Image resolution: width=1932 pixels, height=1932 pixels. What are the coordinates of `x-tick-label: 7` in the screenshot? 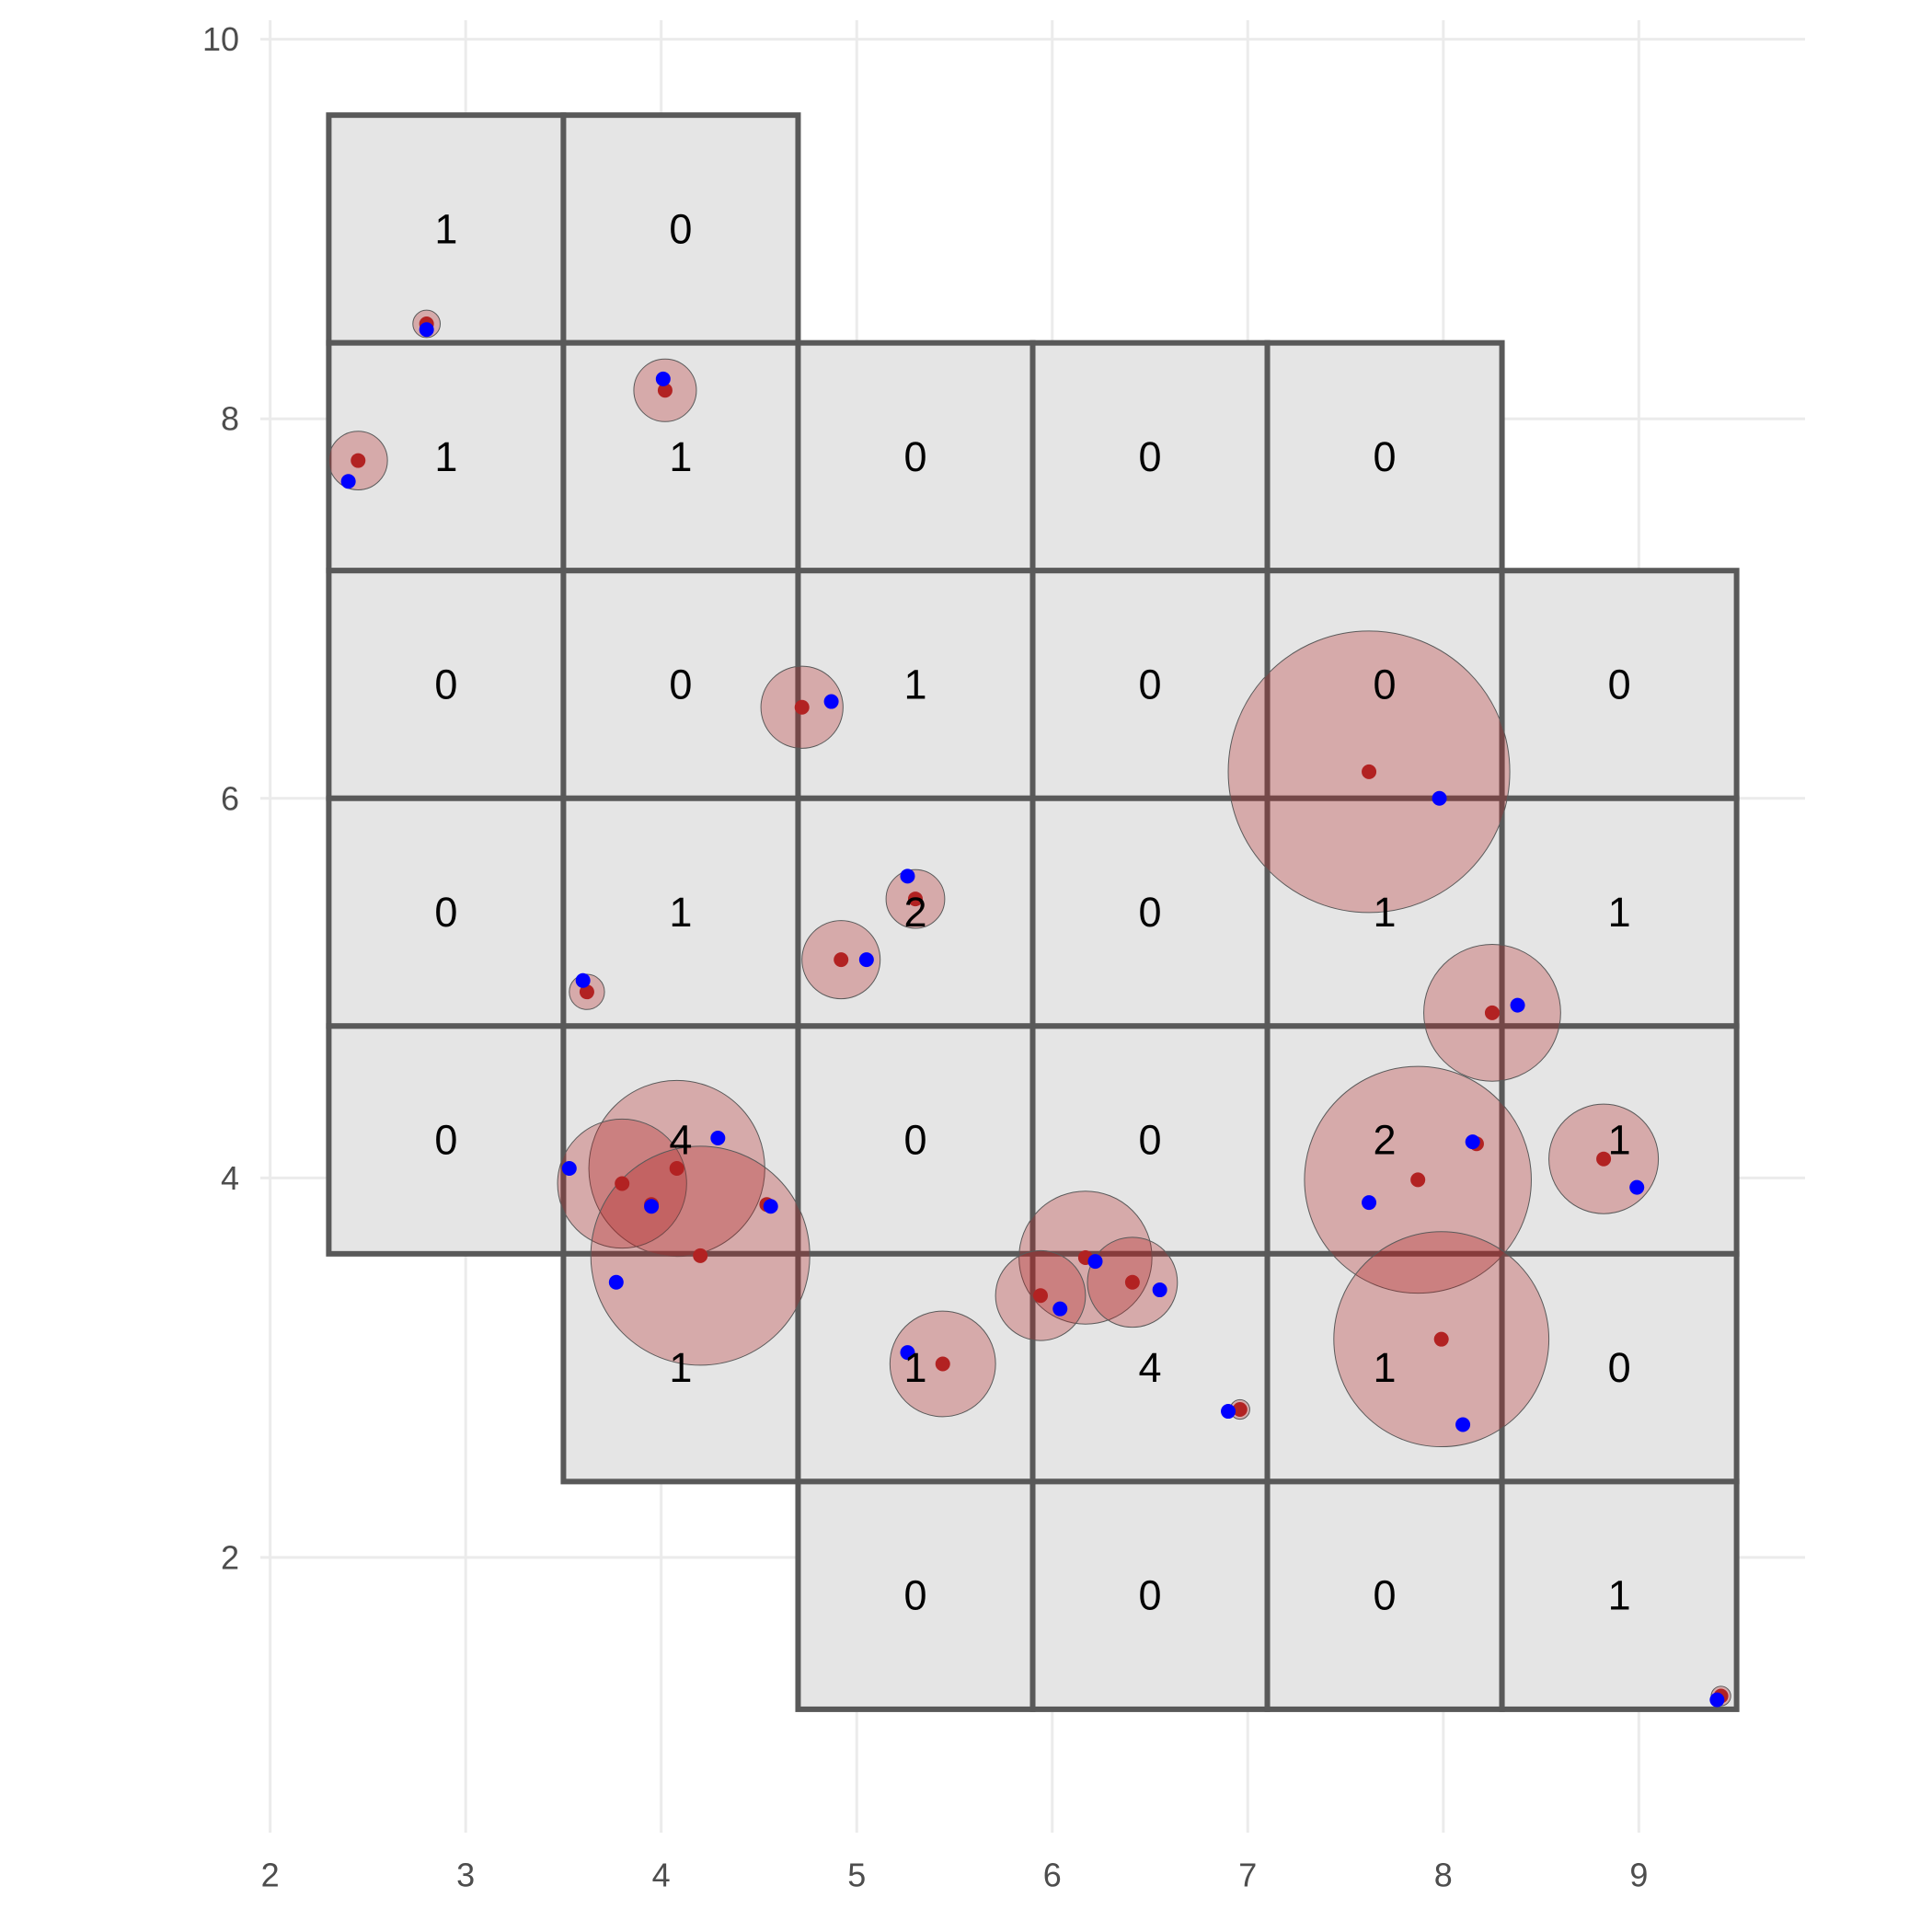 It's located at (1247, 1875).